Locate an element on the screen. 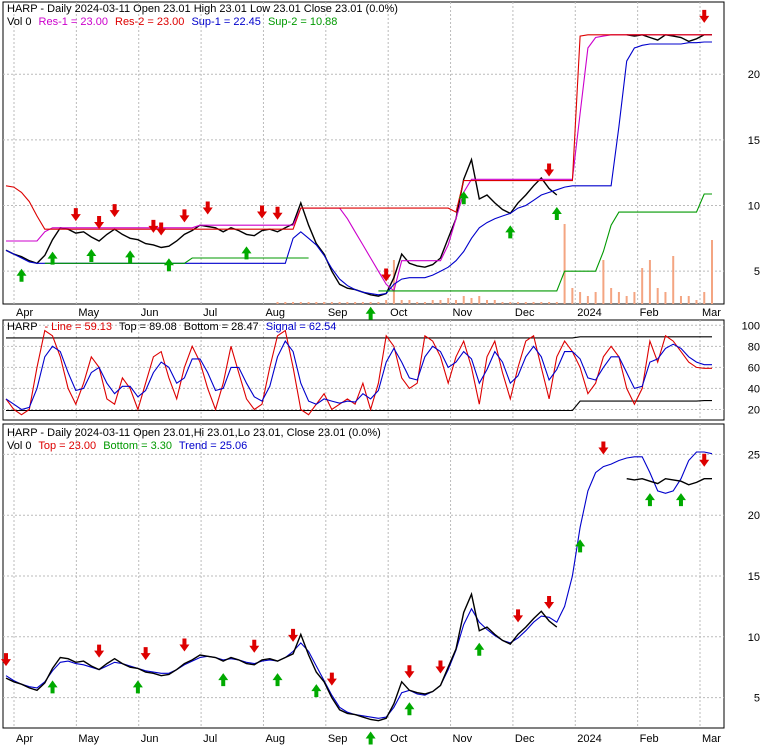  x-tick-label: Nov is located at coordinates (463, 313).